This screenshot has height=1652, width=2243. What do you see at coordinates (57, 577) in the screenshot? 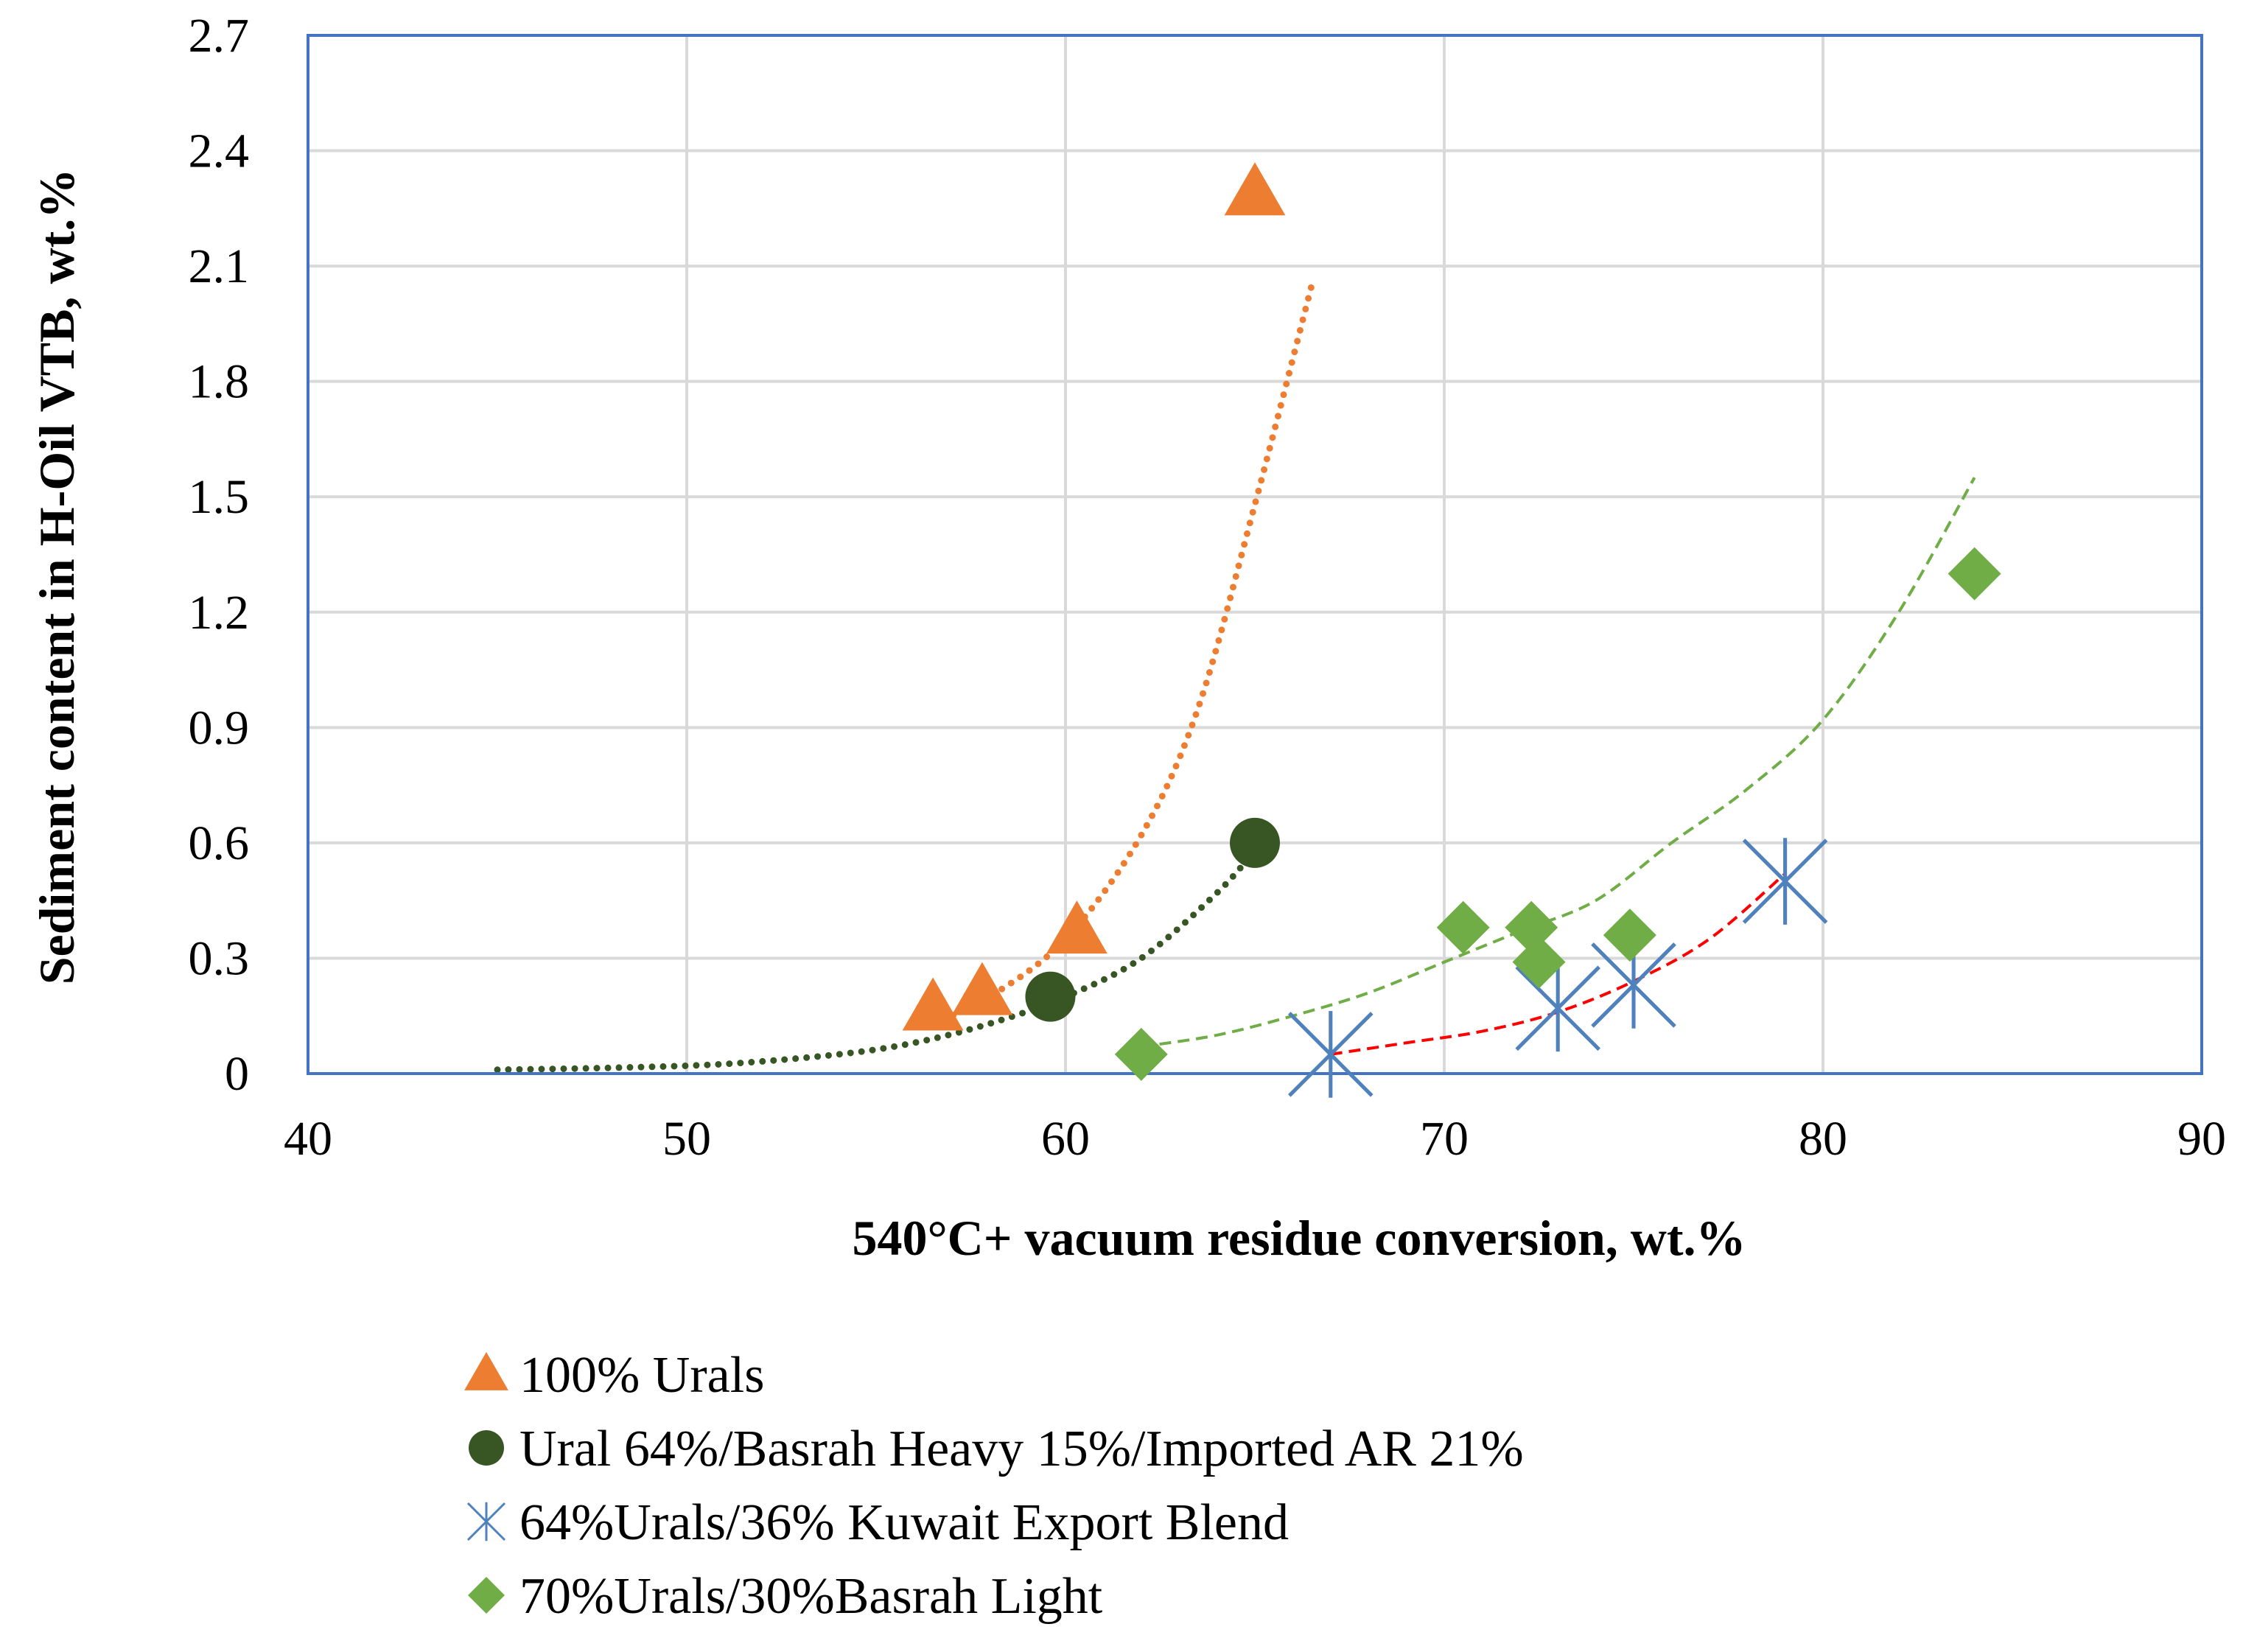
I see `y-axis-title: Sediment content in H-Oil VTB, wt.%` at bounding box center [57, 577].